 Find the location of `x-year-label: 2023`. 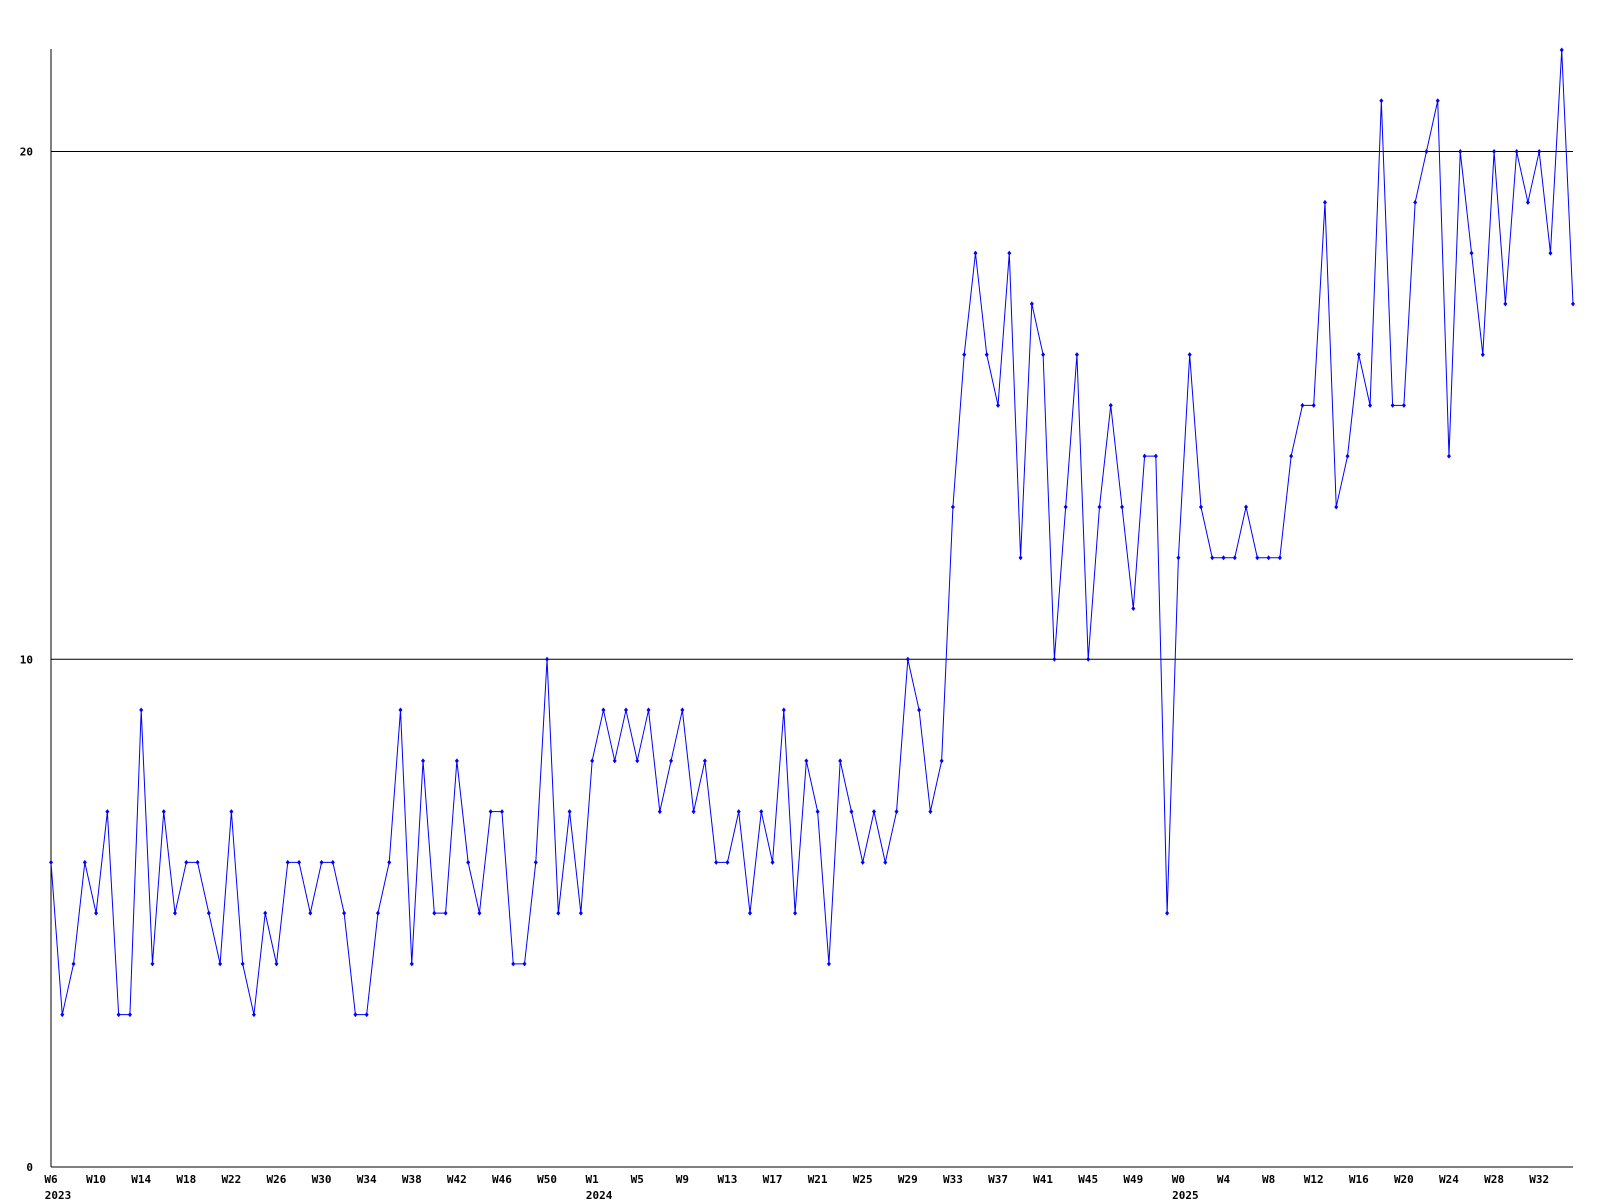

x-year-label: 2023 is located at coordinates (58, 1194).